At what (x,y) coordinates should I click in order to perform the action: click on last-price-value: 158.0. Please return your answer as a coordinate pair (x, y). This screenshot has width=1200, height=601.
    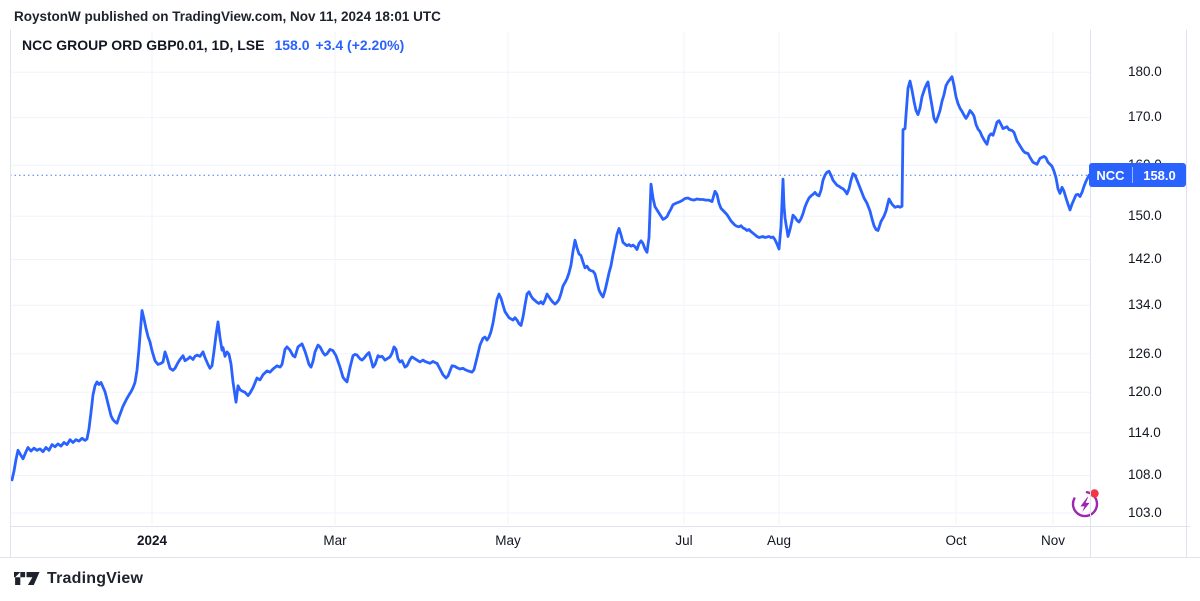
    Looking at the image, I should click on (292, 45).